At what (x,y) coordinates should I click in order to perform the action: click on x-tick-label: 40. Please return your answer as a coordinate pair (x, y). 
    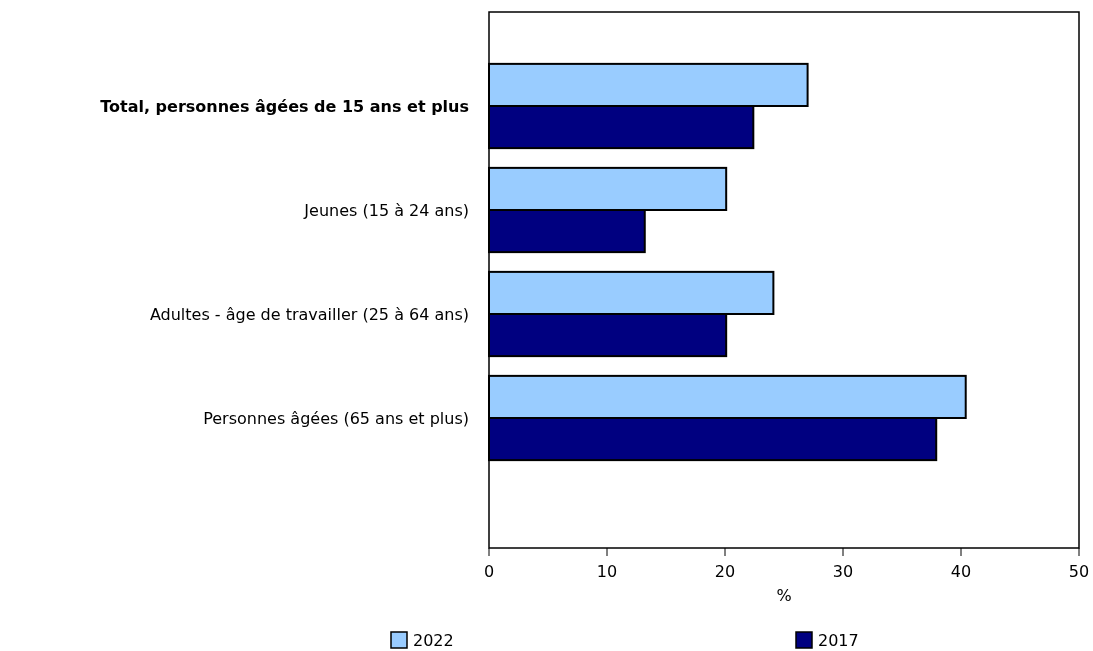
    Looking at the image, I should click on (961, 571).